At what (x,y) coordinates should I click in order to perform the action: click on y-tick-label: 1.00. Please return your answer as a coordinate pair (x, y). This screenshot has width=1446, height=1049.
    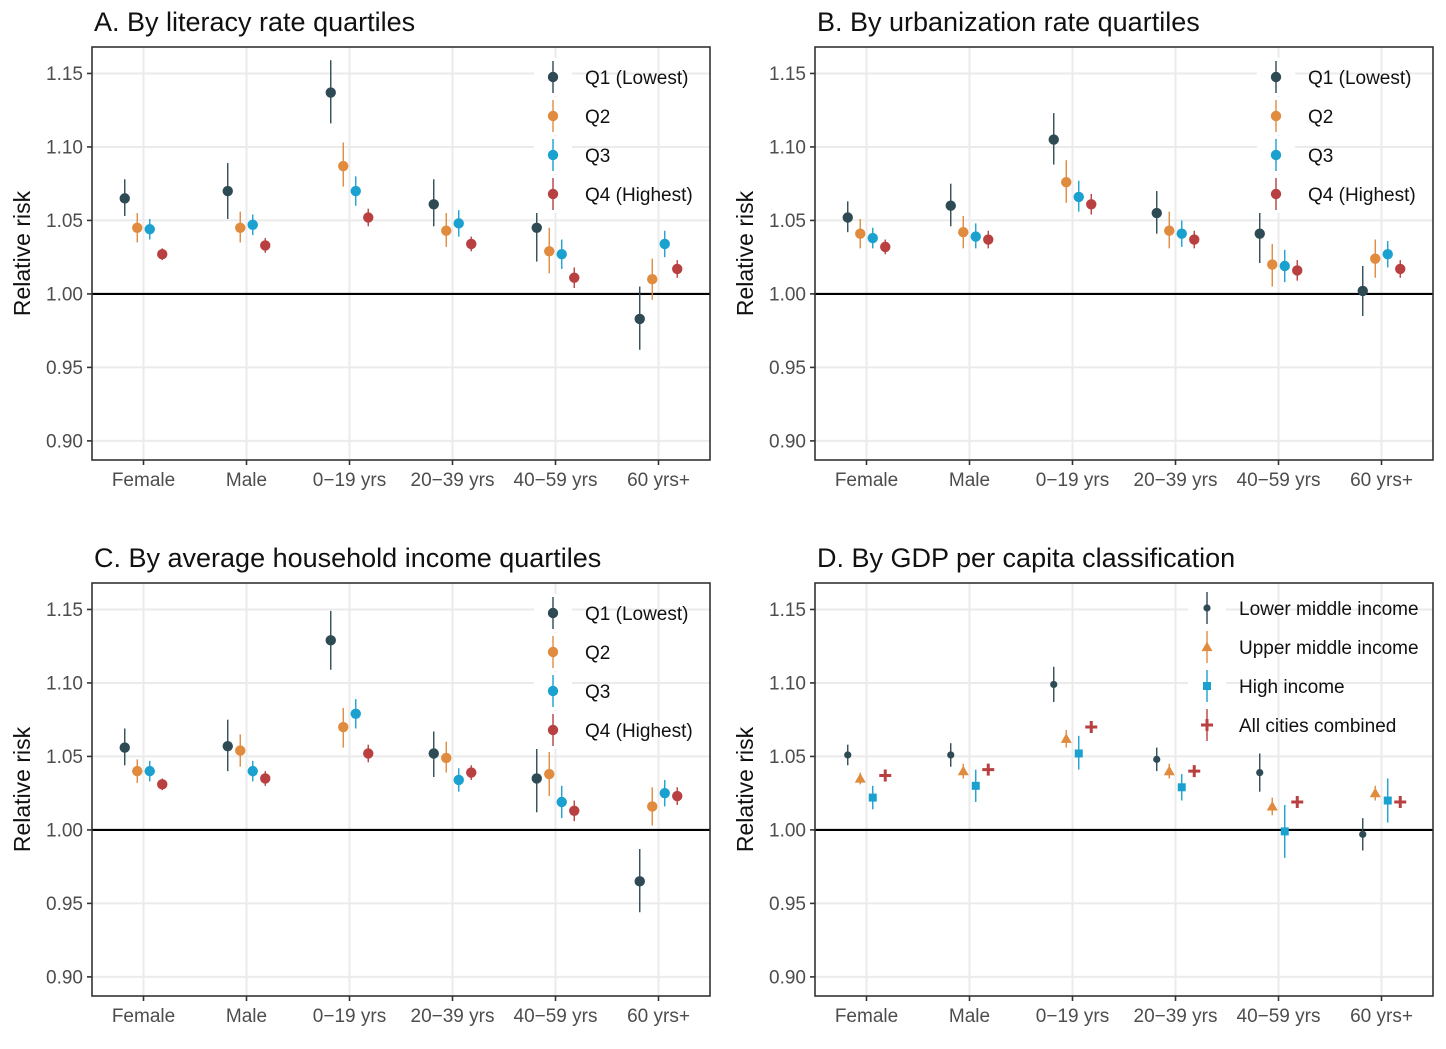
    Looking at the image, I should click on (787, 830).